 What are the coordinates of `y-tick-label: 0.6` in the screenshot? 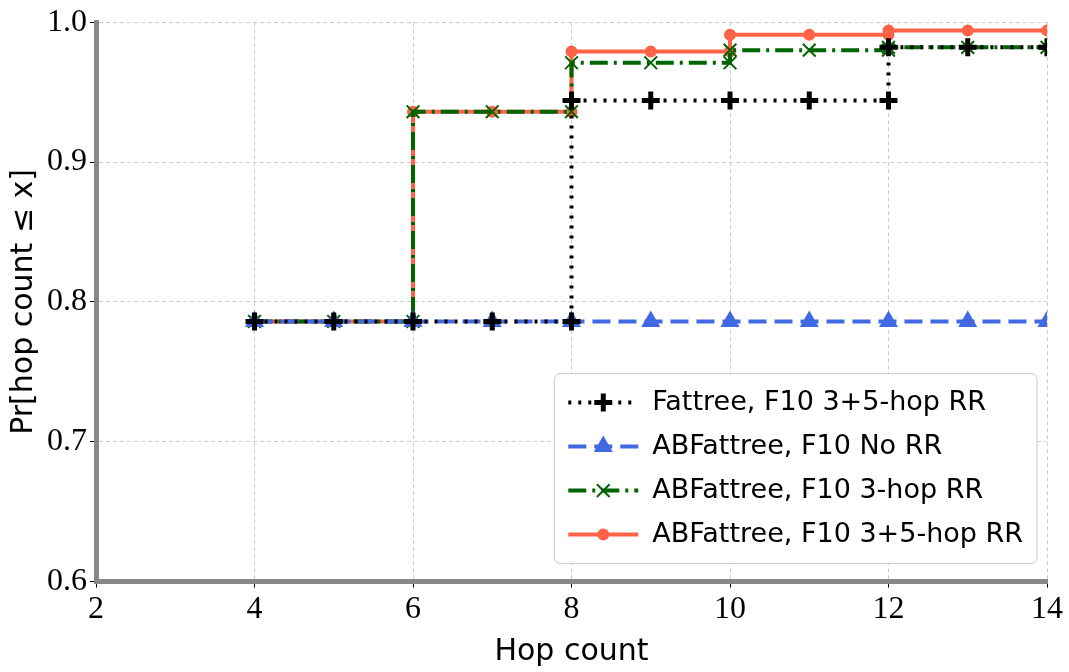 It's located at (67, 579).